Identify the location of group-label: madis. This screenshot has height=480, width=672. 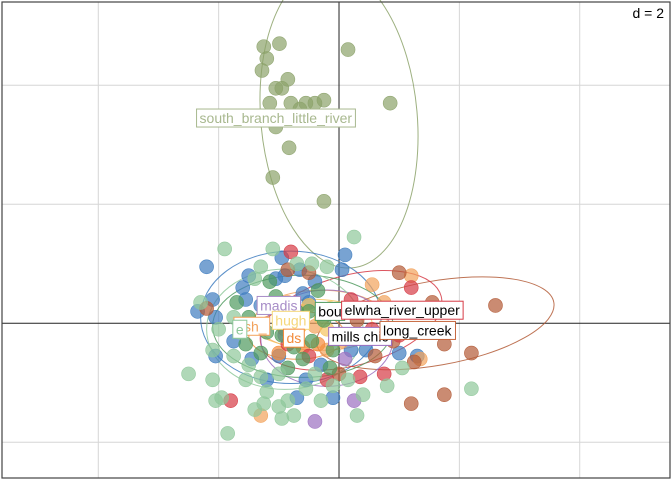
(279, 305).